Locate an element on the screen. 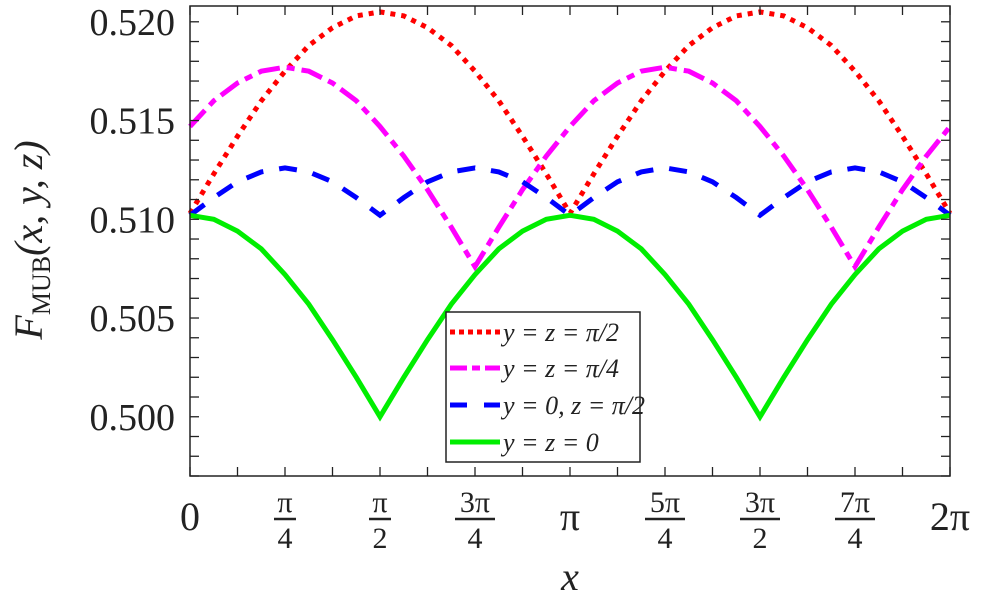 The height and width of the screenshot is (601, 982). legend-label: y = z = π/4 is located at coordinates (559, 368).